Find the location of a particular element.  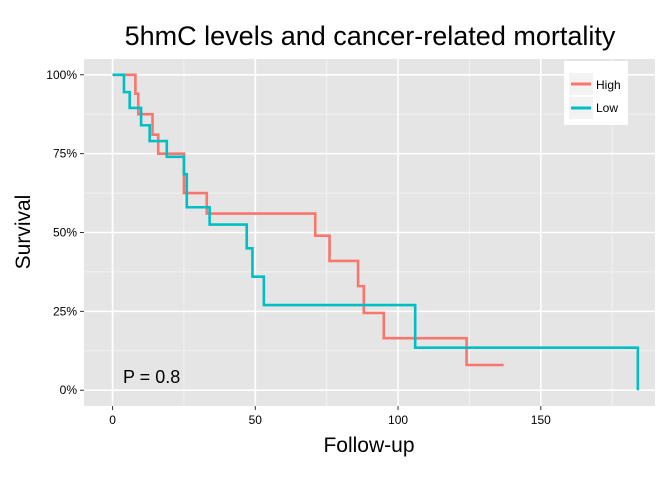

y-tick-label: 0% is located at coordinates (69, 390).